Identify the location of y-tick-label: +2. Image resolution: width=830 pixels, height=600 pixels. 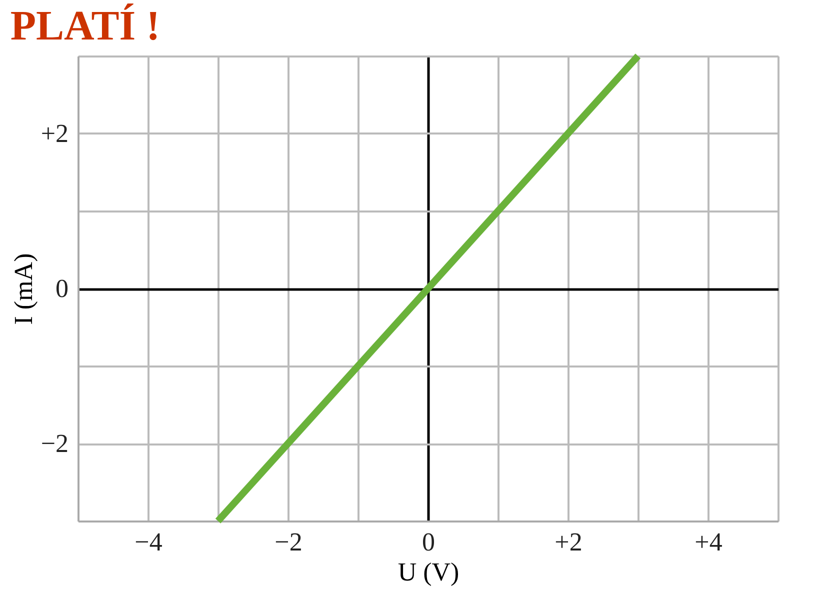
(54, 133).